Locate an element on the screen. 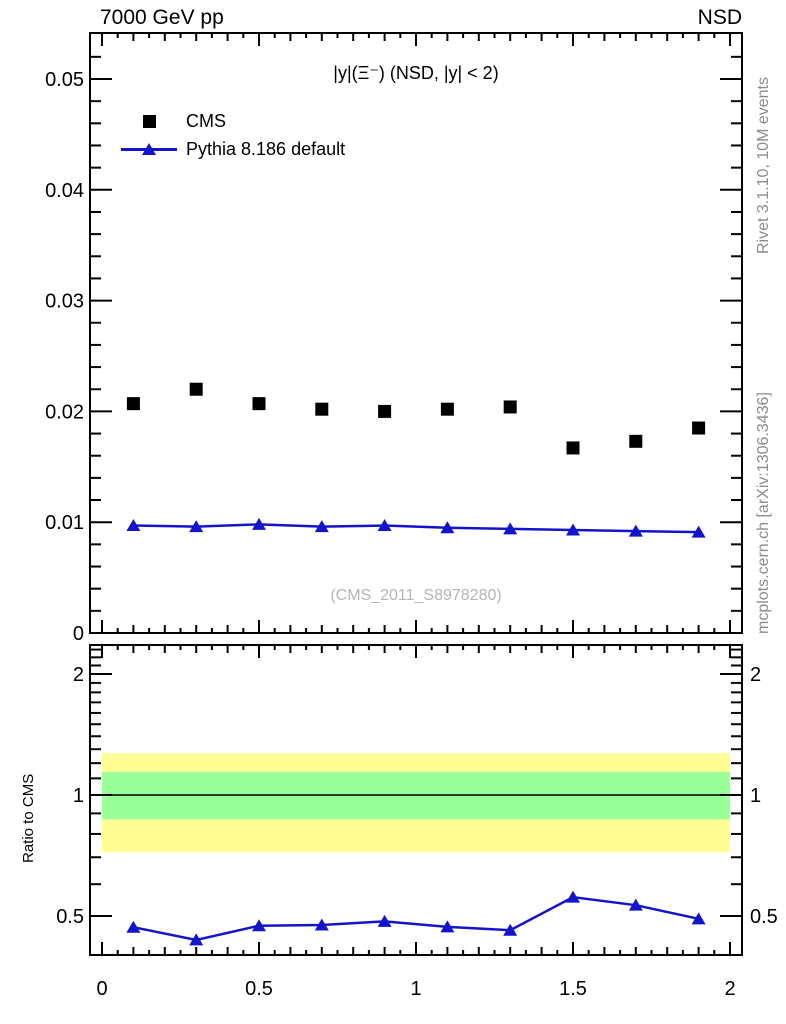 The height and width of the screenshot is (1024, 786). plot-title: |y|(Ξ⁻) (NSD, |y| < 2) is located at coordinates (416, 73).